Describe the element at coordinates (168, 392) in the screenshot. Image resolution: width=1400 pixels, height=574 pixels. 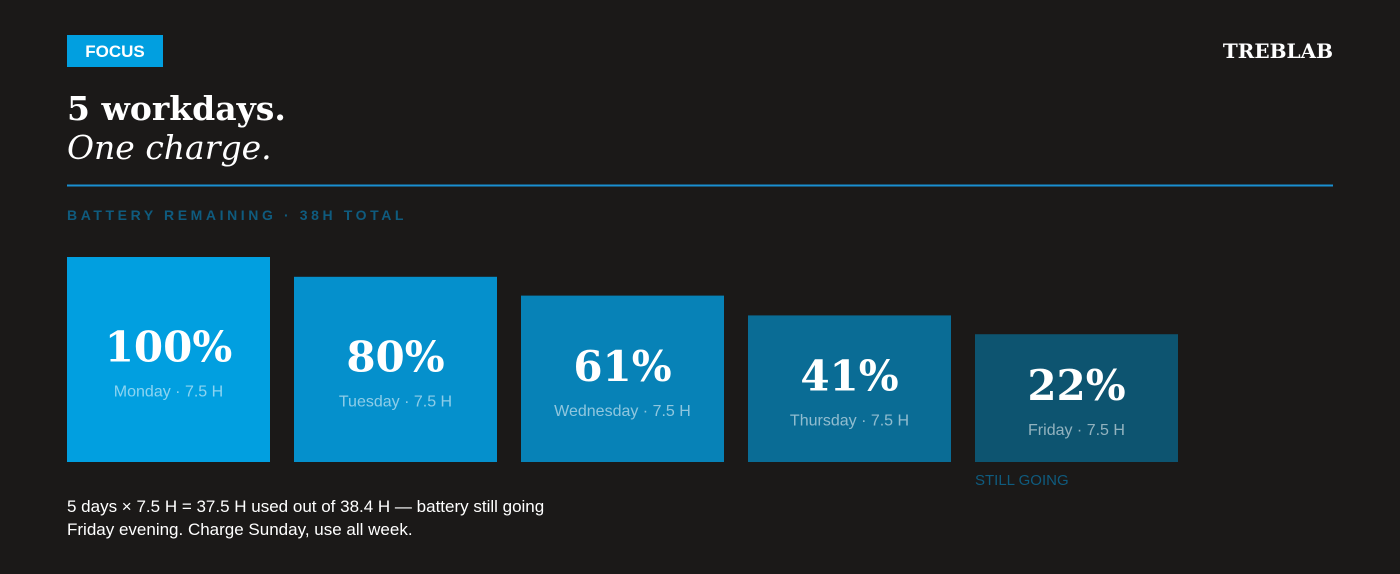
I see `category-label: Monday · 7.5 H` at that location.